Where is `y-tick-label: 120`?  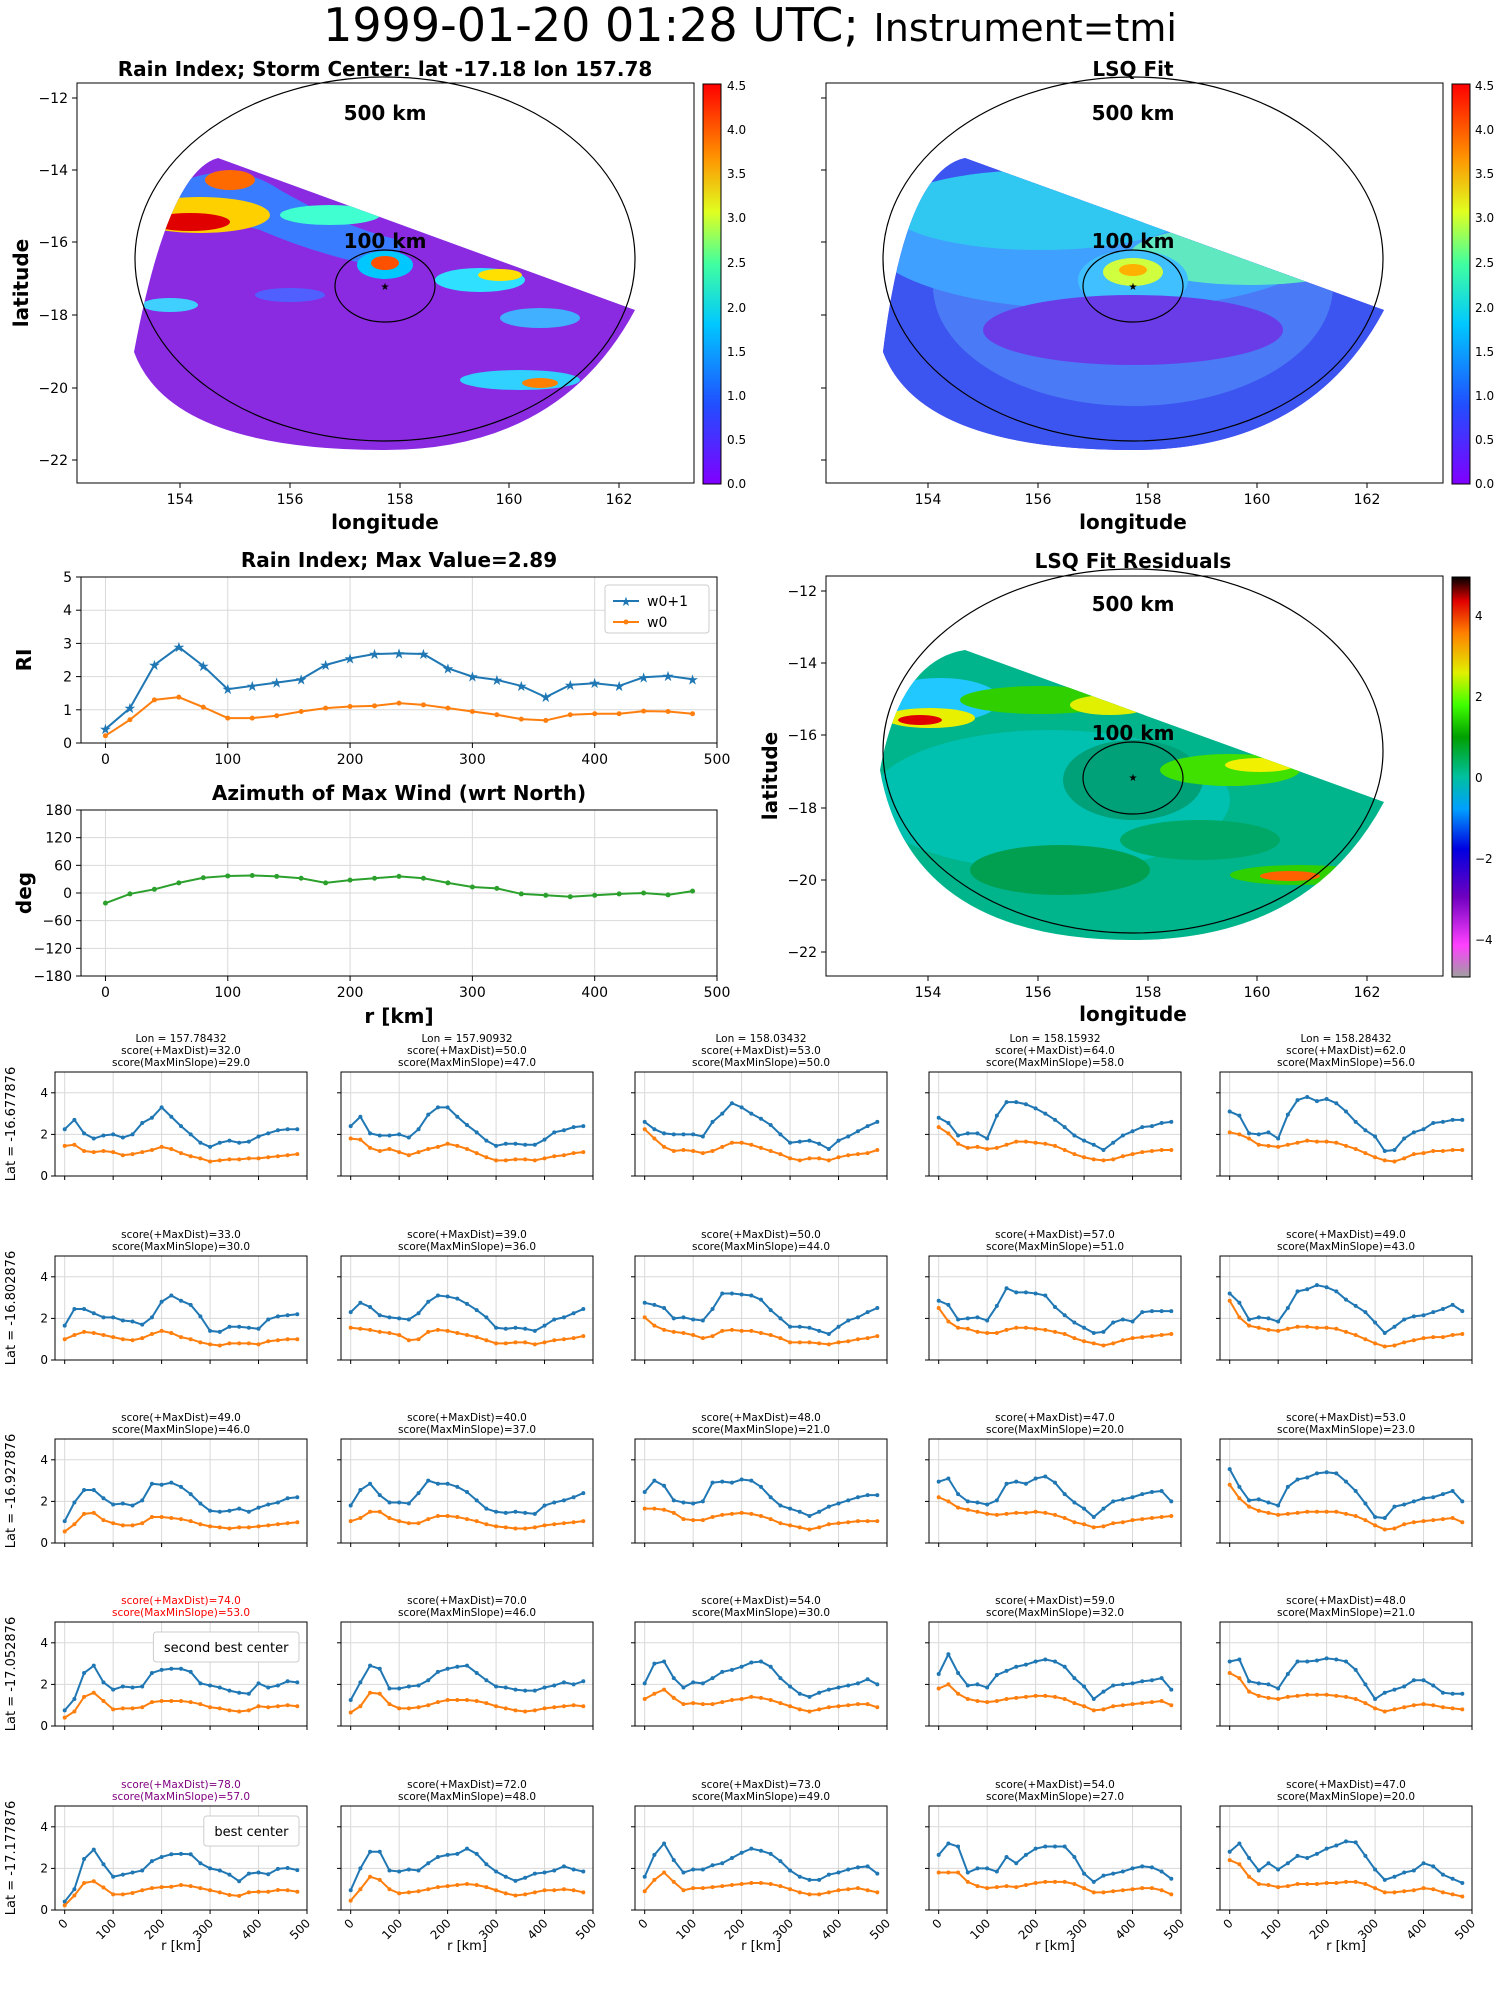
y-tick-label: 120 is located at coordinates (58, 839).